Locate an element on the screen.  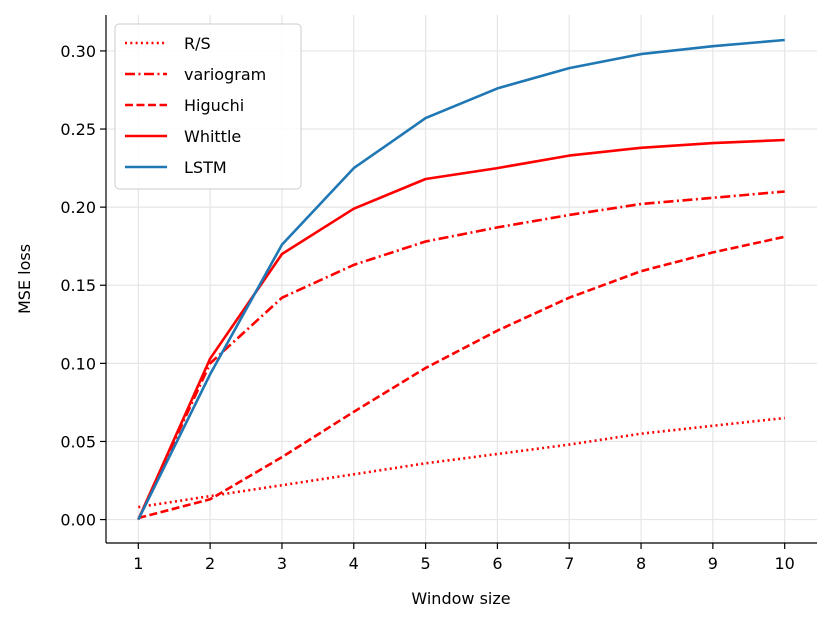
x-tick-label: 9 is located at coordinates (713, 563).